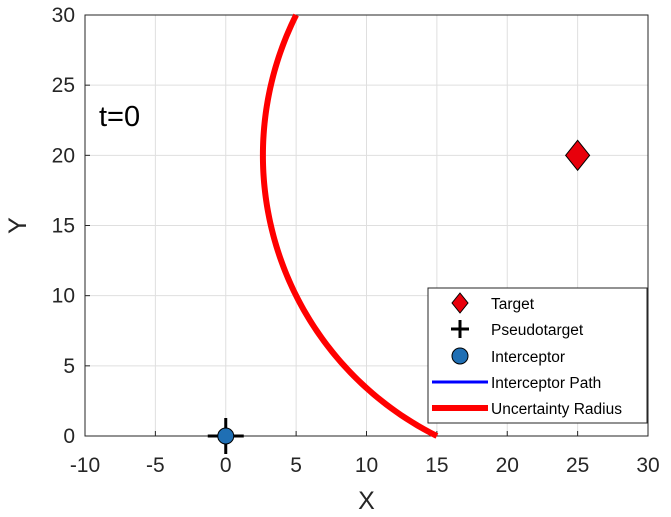 This screenshot has width=671, height=517. What do you see at coordinates (647, 465) in the screenshot?
I see `x-tick-label: 30` at bounding box center [647, 465].